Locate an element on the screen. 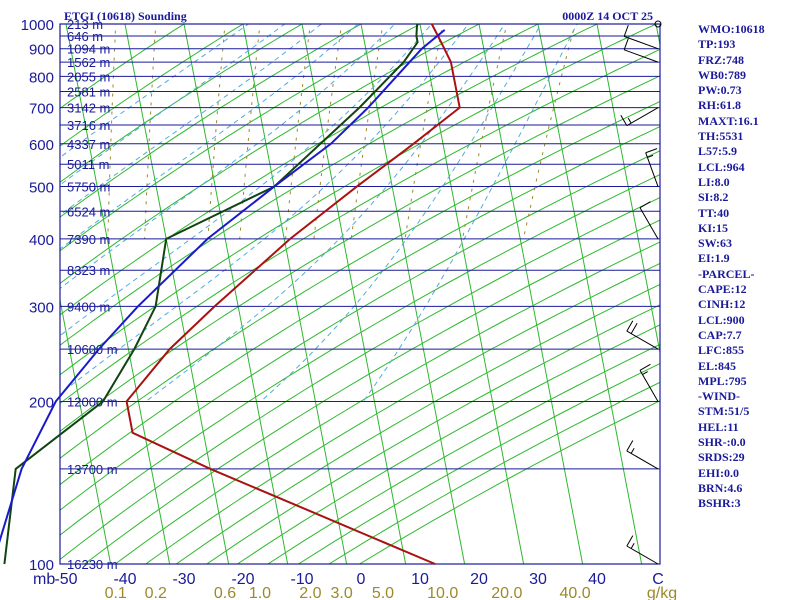 Image resolution: width=800 pixels, height=600 pixels. pressure-tick-label: 400 is located at coordinates (41, 240).